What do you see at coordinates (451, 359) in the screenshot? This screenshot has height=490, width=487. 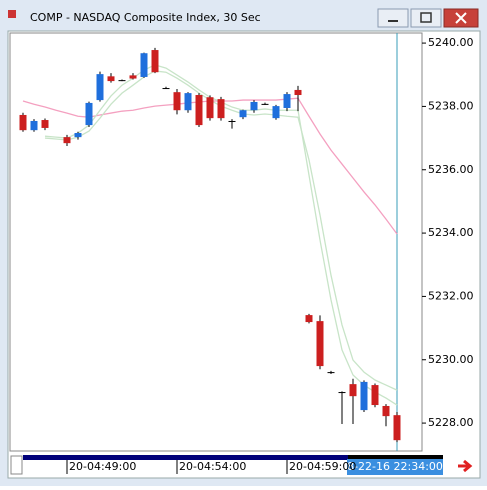 I see `y-tick-label: 5230.00` at bounding box center [451, 359].